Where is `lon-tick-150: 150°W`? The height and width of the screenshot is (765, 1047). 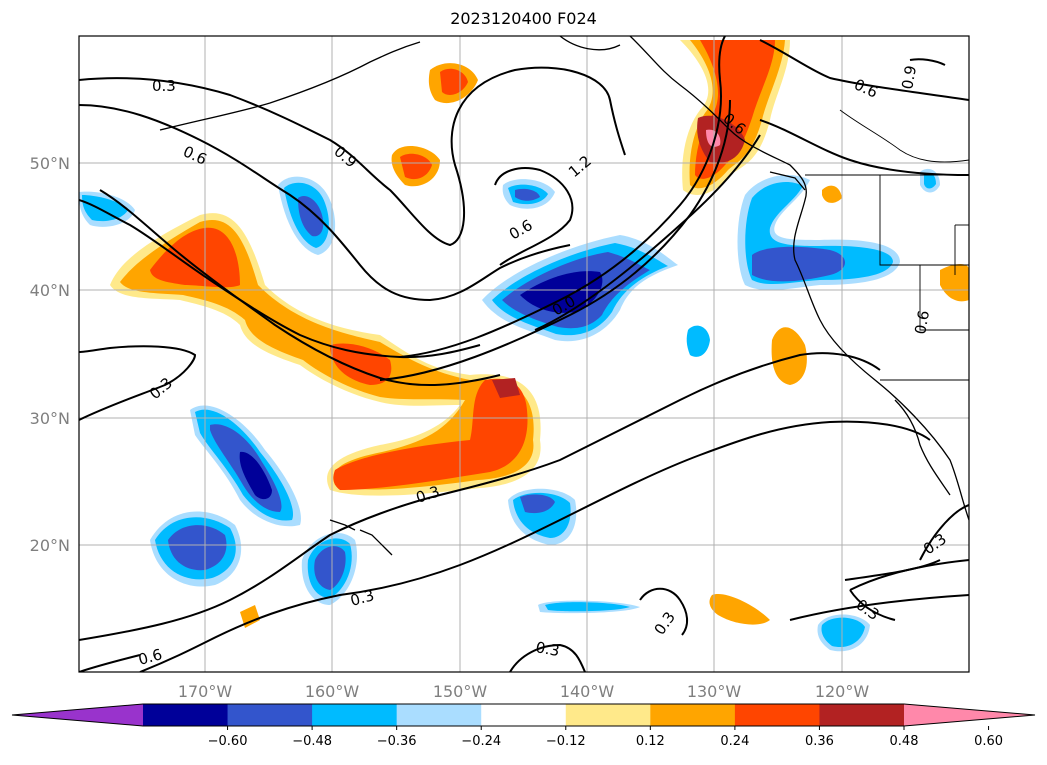 lon-tick-150: 150°W is located at coordinates (460, 691).